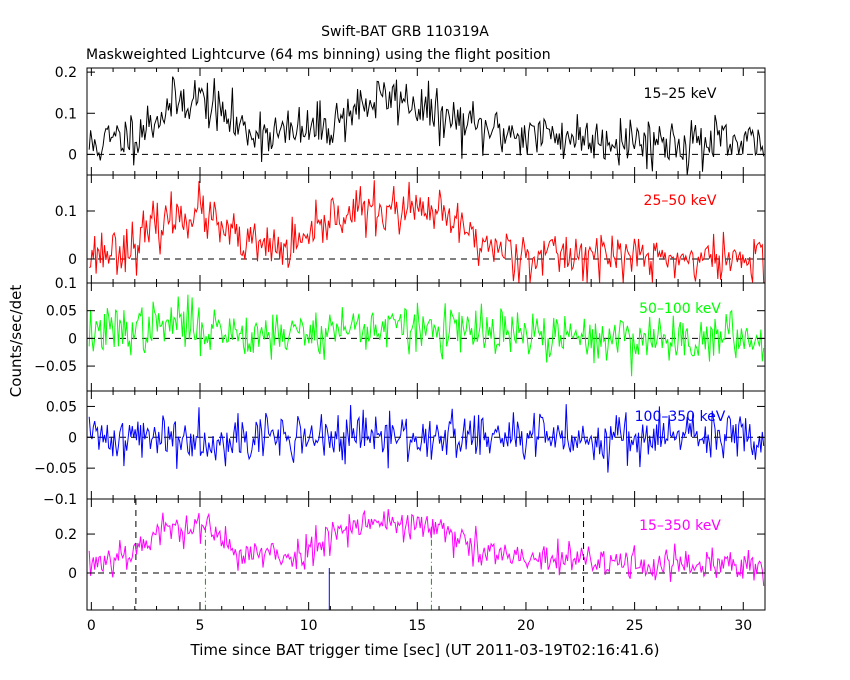 This screenshot has height=680, width=850. I want to click on x-tick-label: 20, so click(526, 626).